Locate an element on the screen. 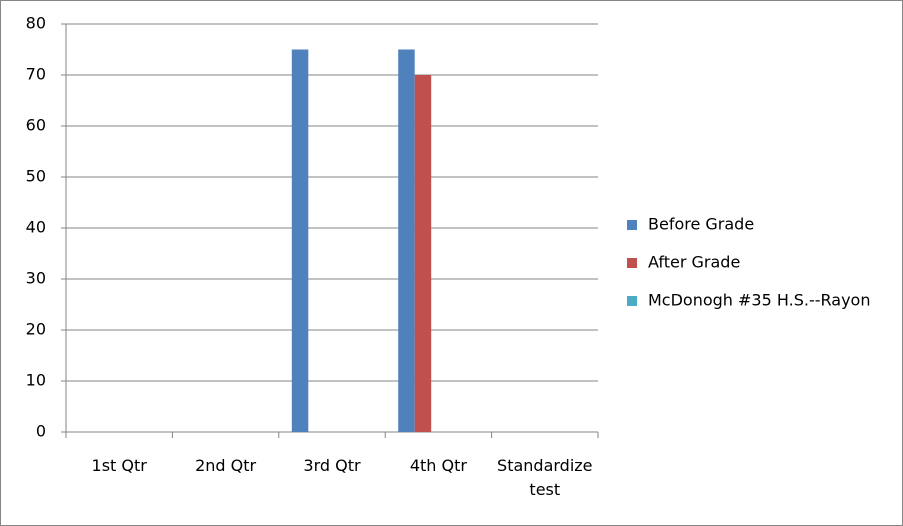 The width and height of the screenshot is (903, 526). y-tick-label: 10 is located at coordinates (36, 380).